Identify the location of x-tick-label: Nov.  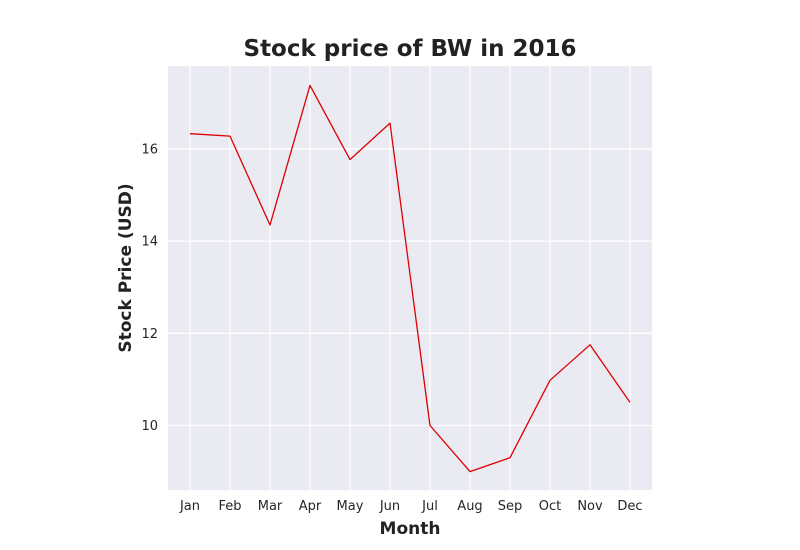
(590, 506).